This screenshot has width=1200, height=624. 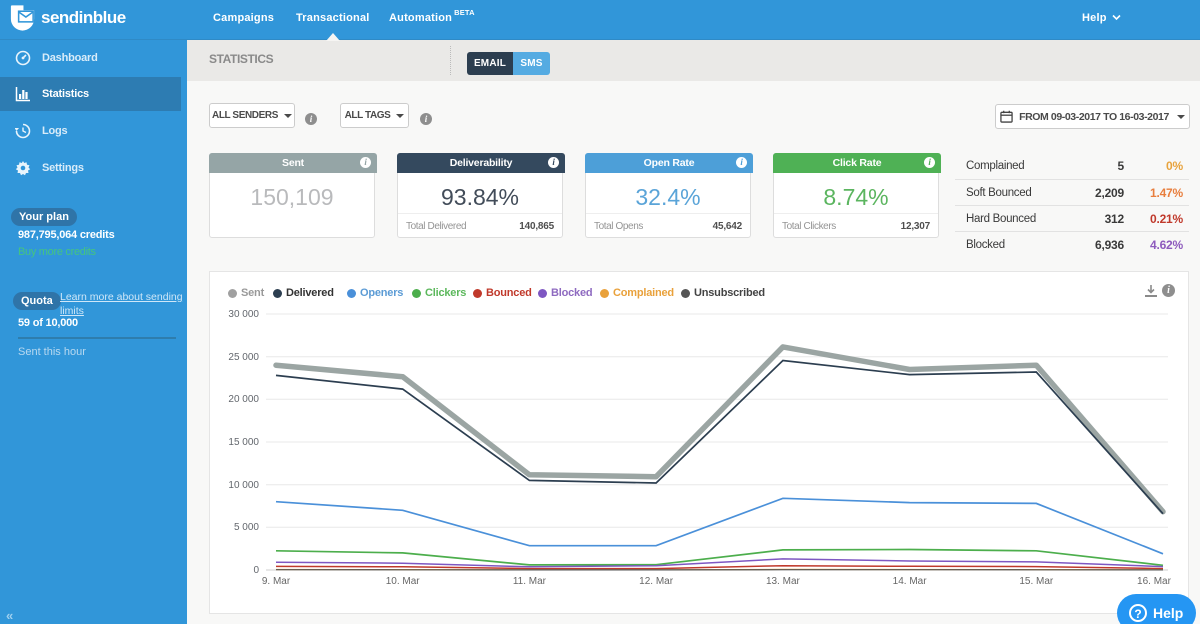 I want to click on svg-text: 10 000, so click(x=243, y=485).